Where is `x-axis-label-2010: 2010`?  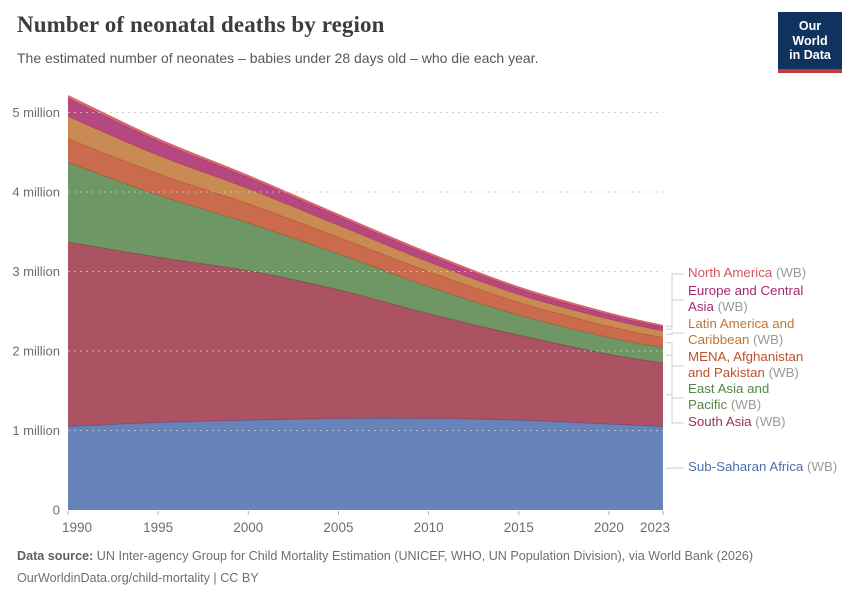 x-axis-label-2010: 2010 is located at coordinates (429, 527).